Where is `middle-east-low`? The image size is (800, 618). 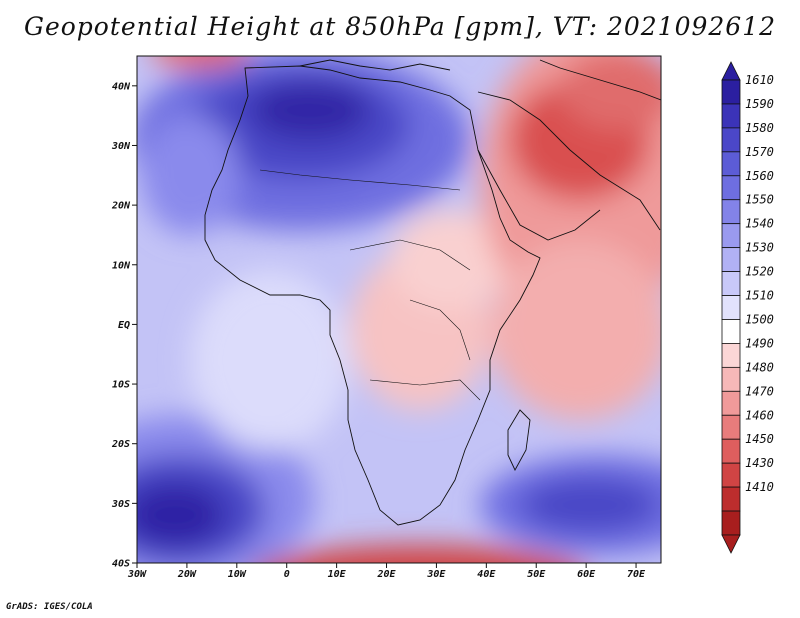
middle-east-low is located at coordinates (610, 93).